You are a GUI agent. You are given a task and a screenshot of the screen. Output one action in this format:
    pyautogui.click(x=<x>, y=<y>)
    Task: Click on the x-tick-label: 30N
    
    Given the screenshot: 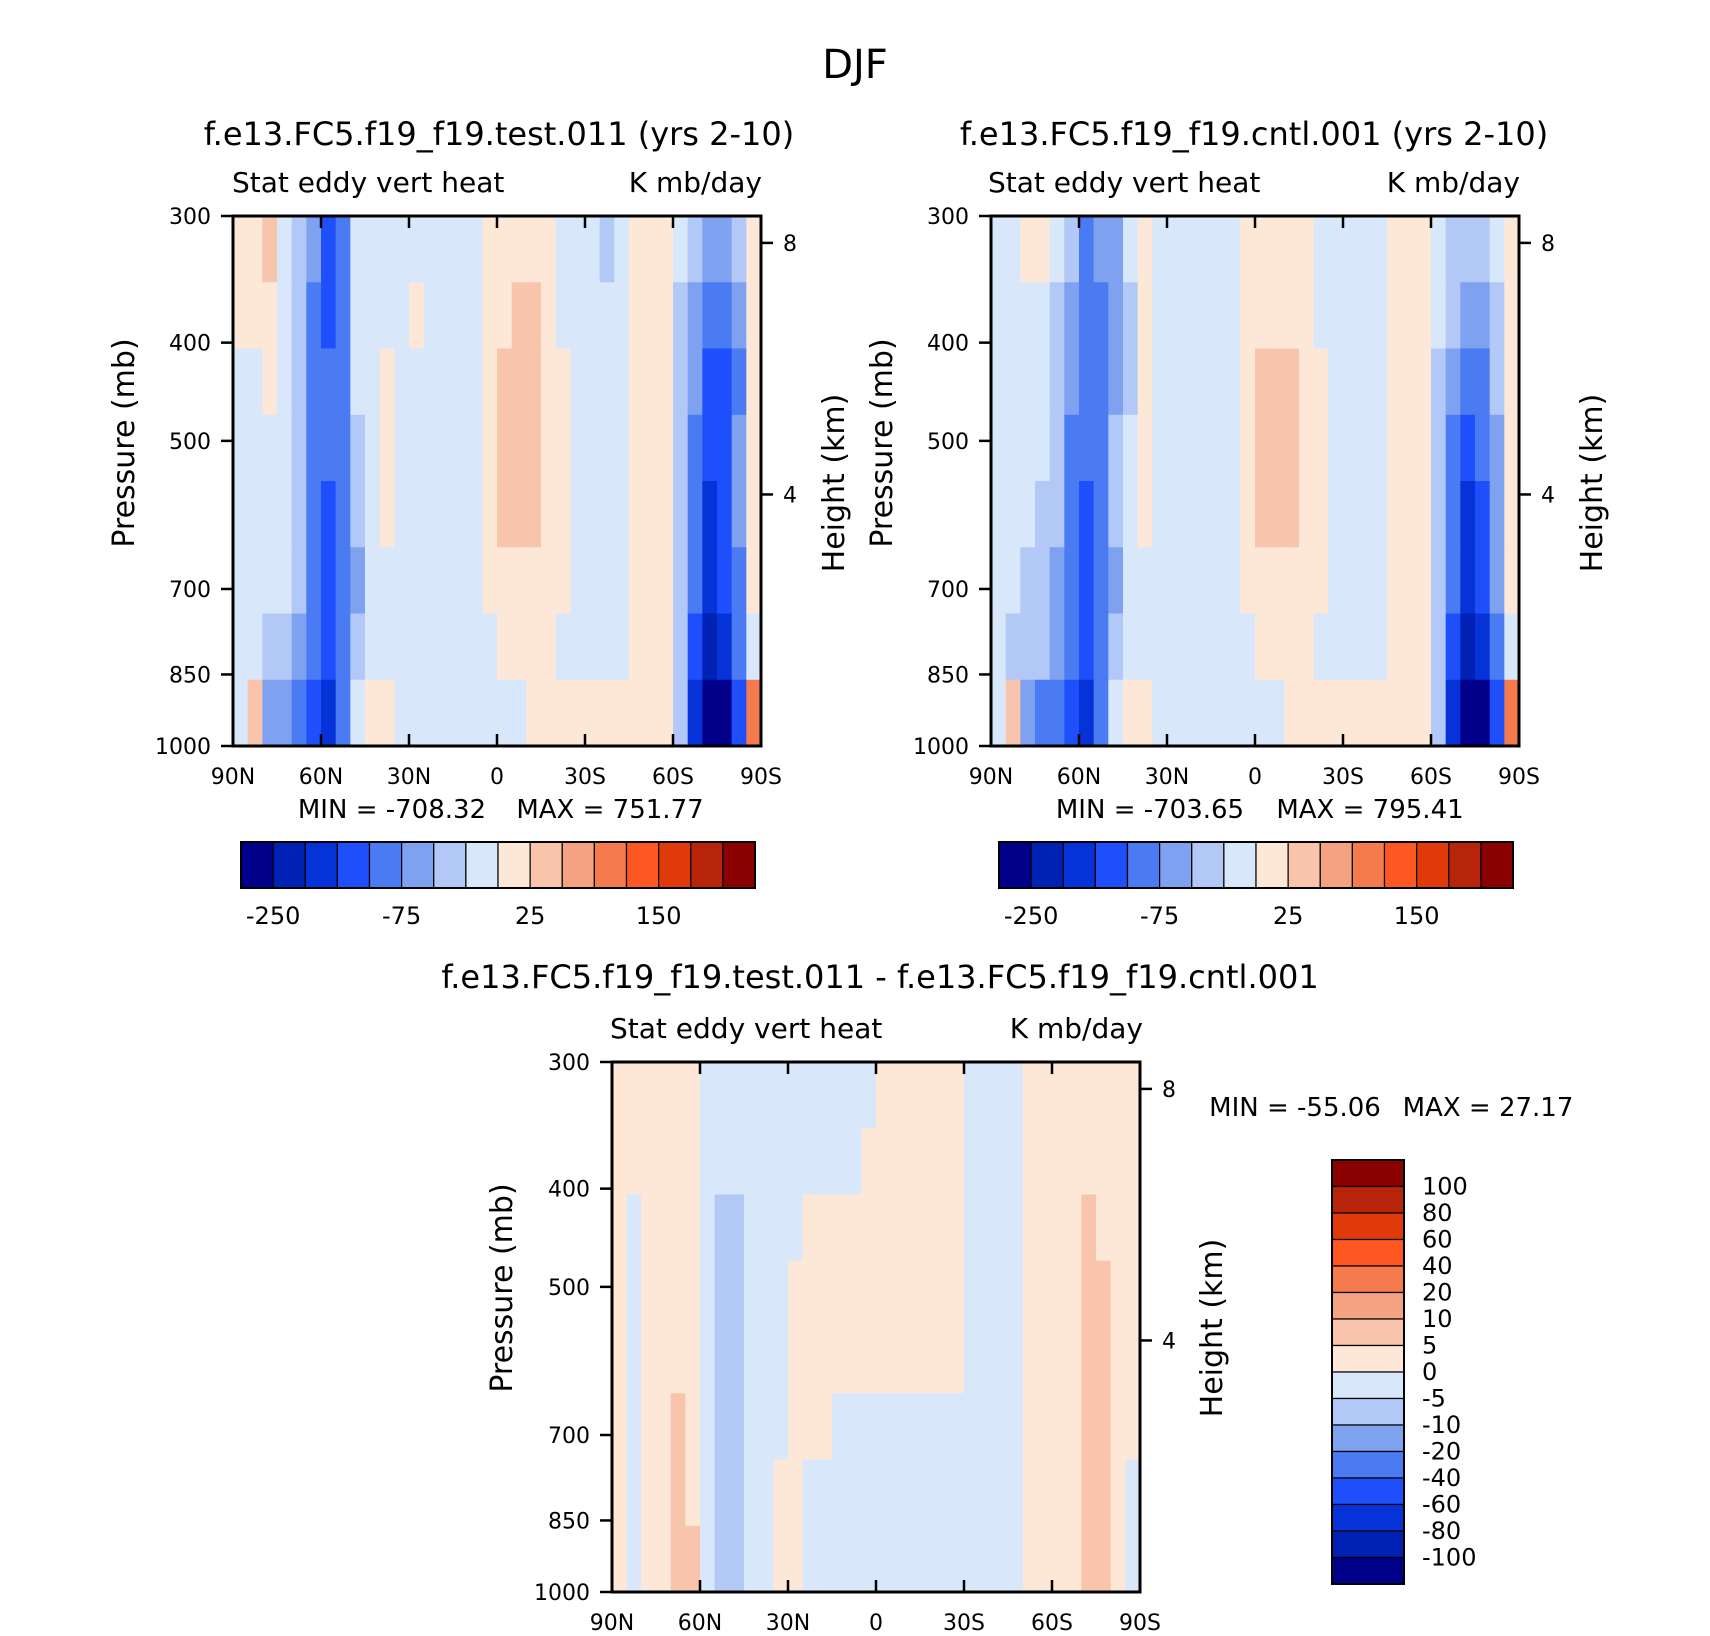 What is the action you would take?
    pyautogui.click(x=788, y=1623)
    